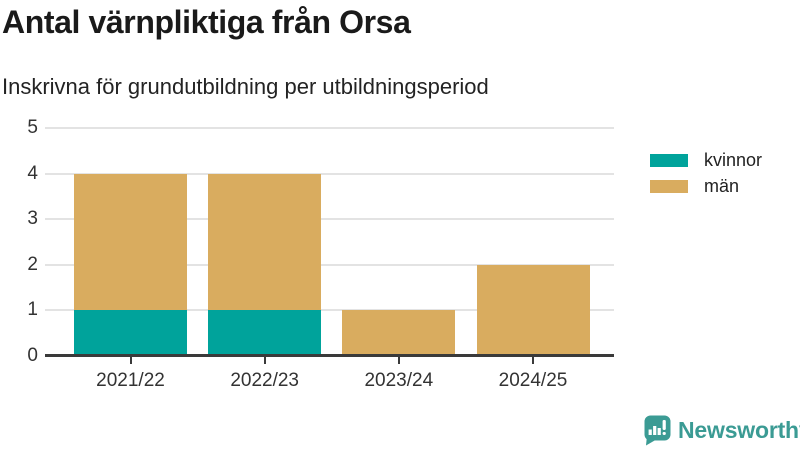 The width and height of the screenshot is (800, 450). I want to click on bar-segment-kvinnor-2021/22, so click(130, 333).